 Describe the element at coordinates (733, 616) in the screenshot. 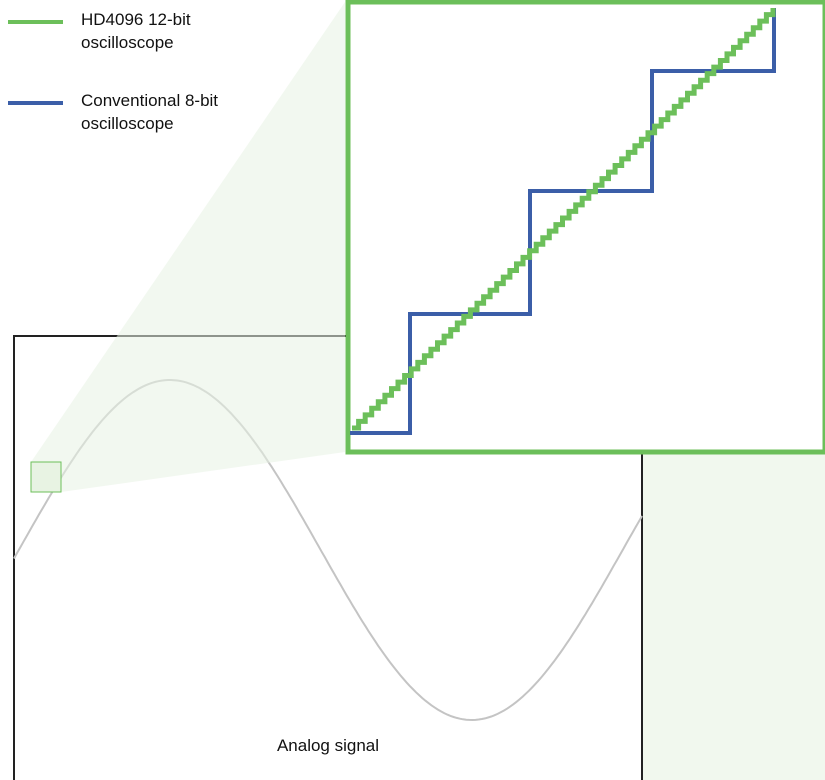

I see `zoom-backdrop` at that location.